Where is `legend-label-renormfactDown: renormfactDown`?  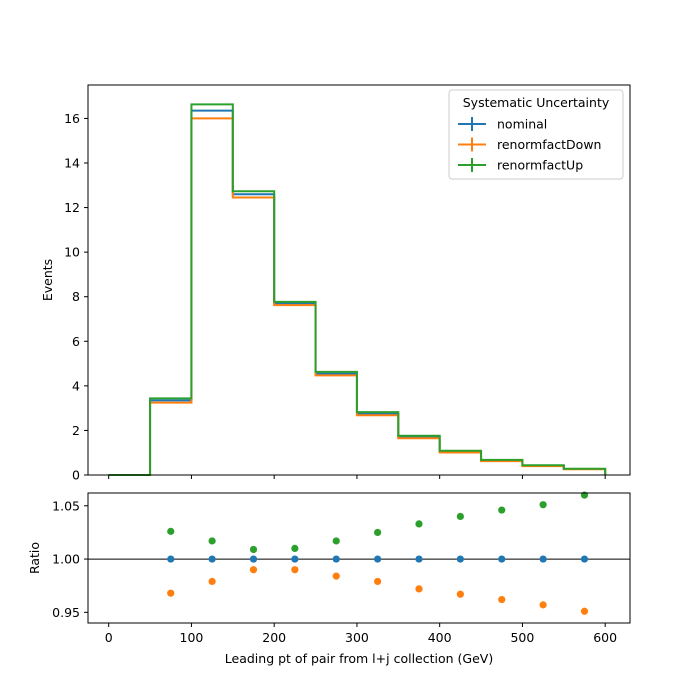 legend-label-renormfactDown: renormfactDown is located at coordinates (549, 144).